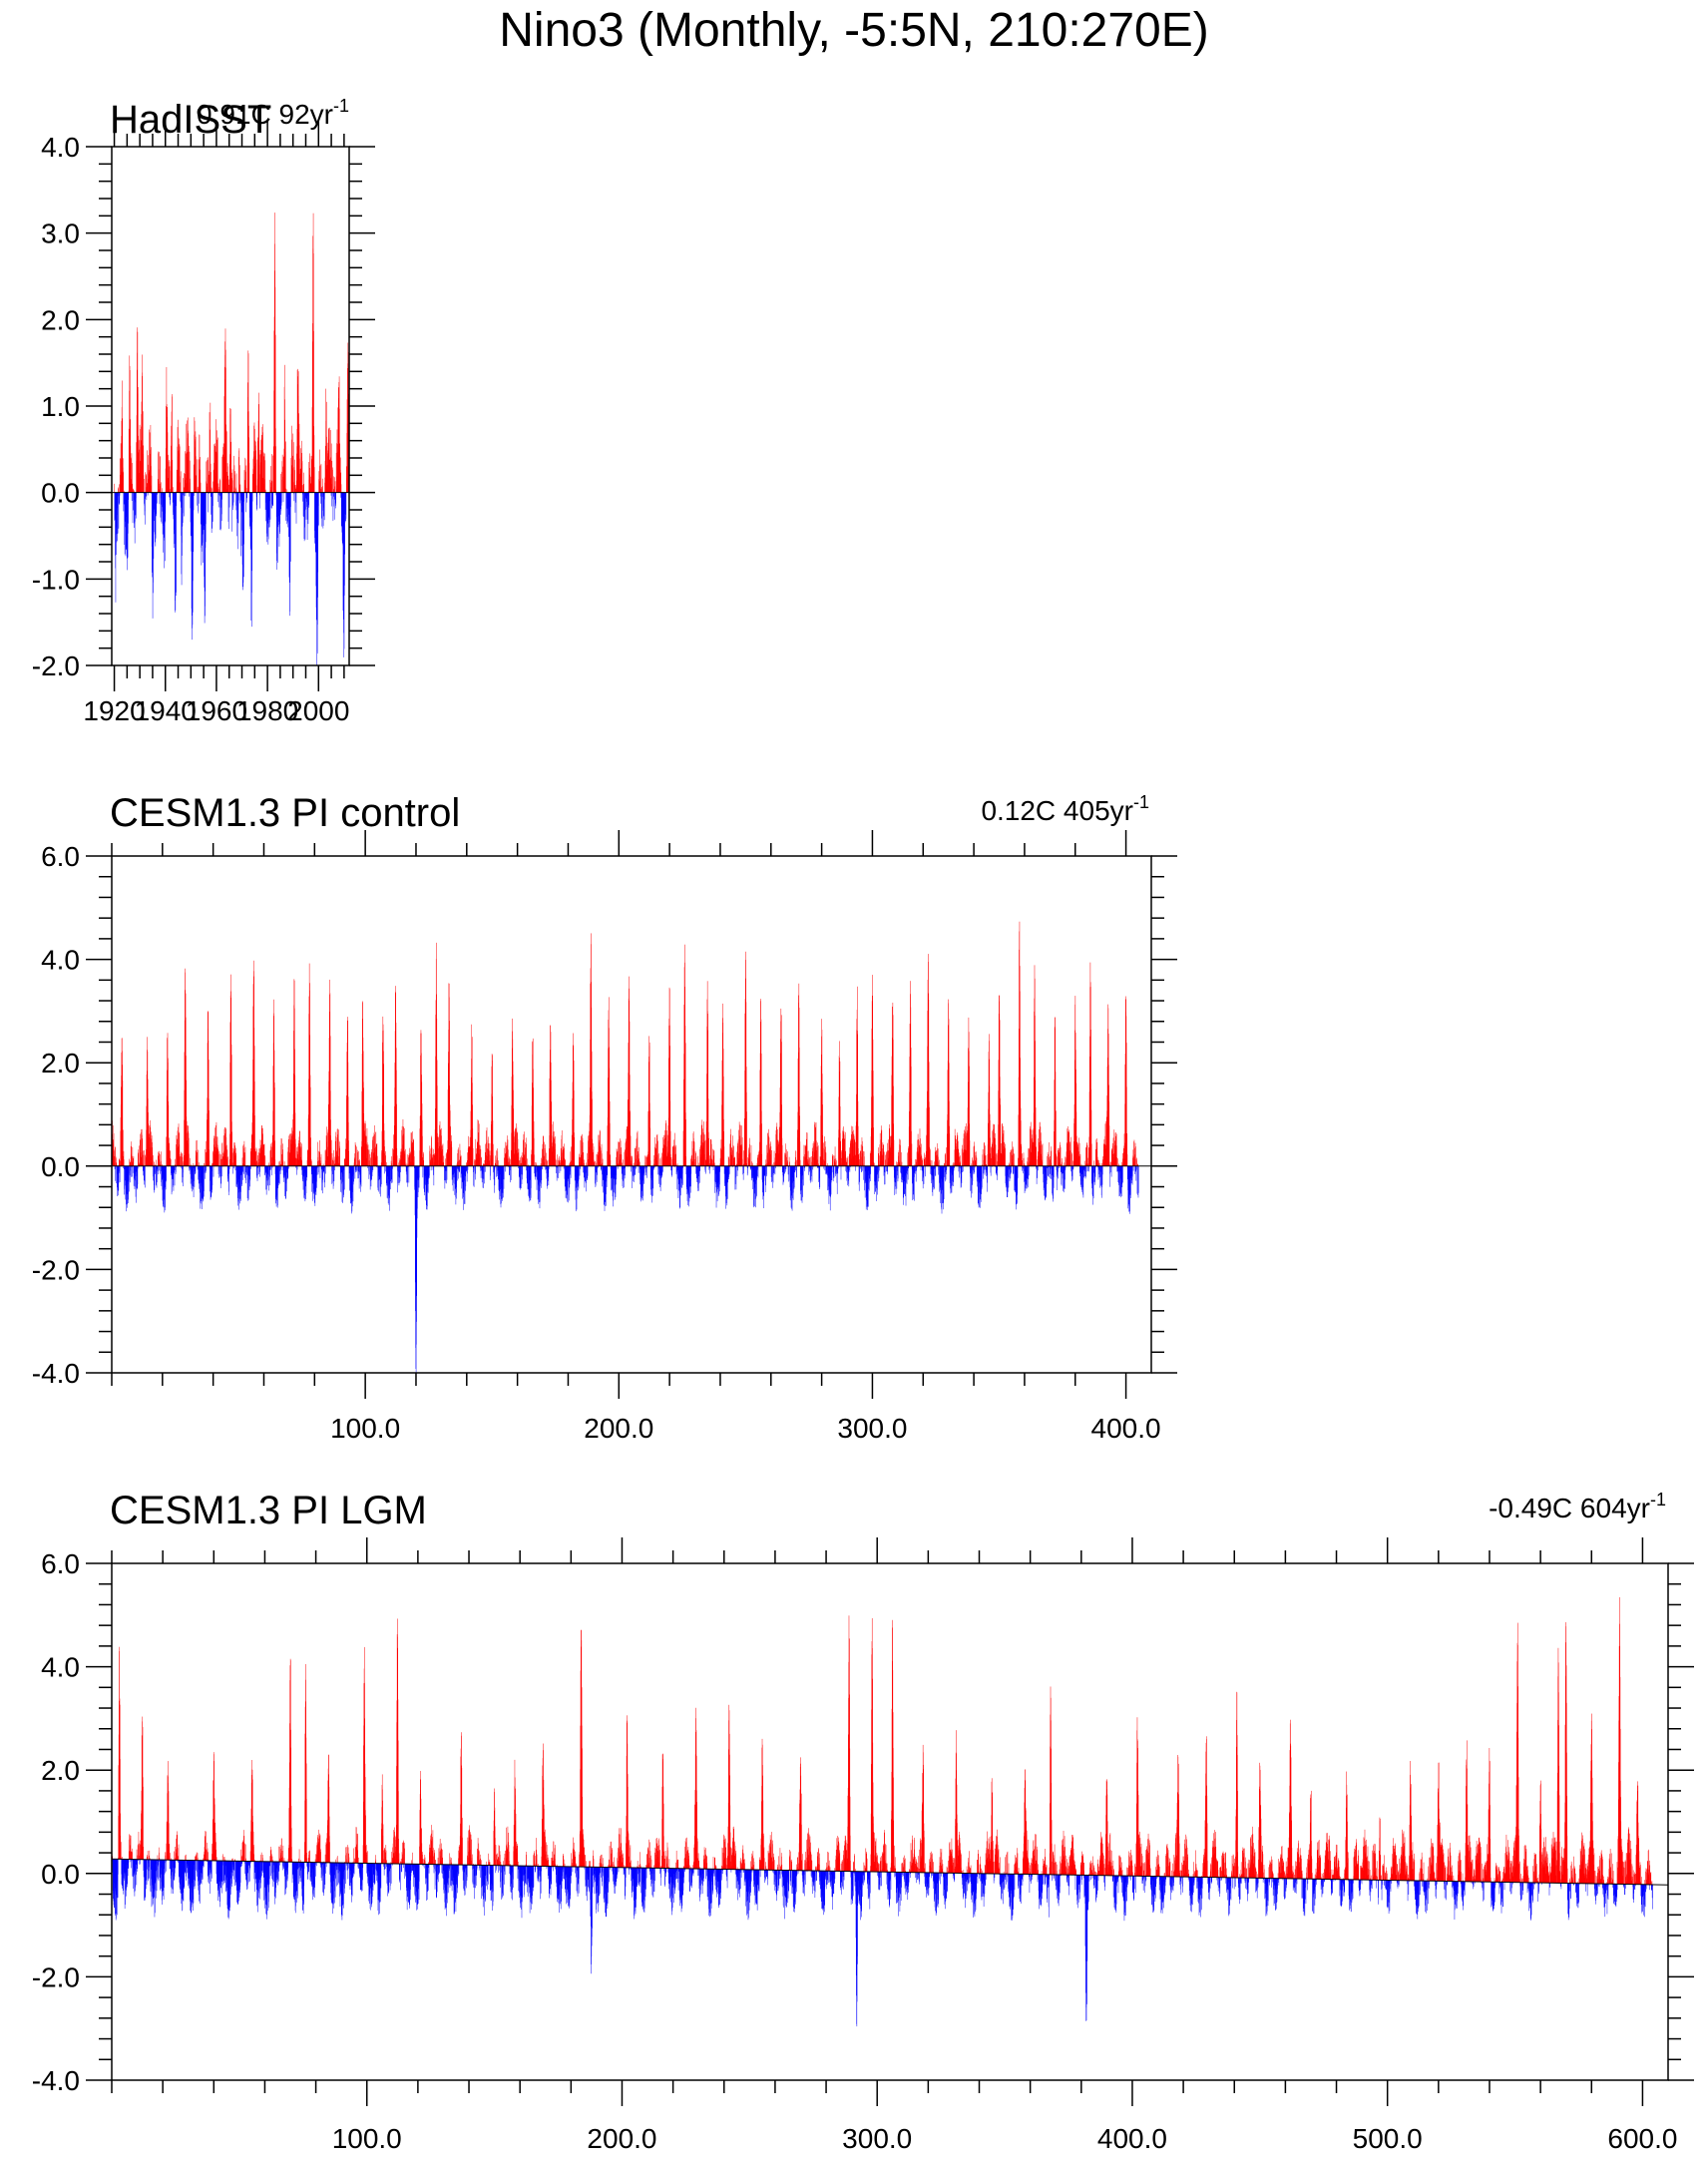 The image size is (1708, 2164). Describe the element at coordinates (267, 710) in the screenshot. I see `x-tick-label: 1980` at that location.